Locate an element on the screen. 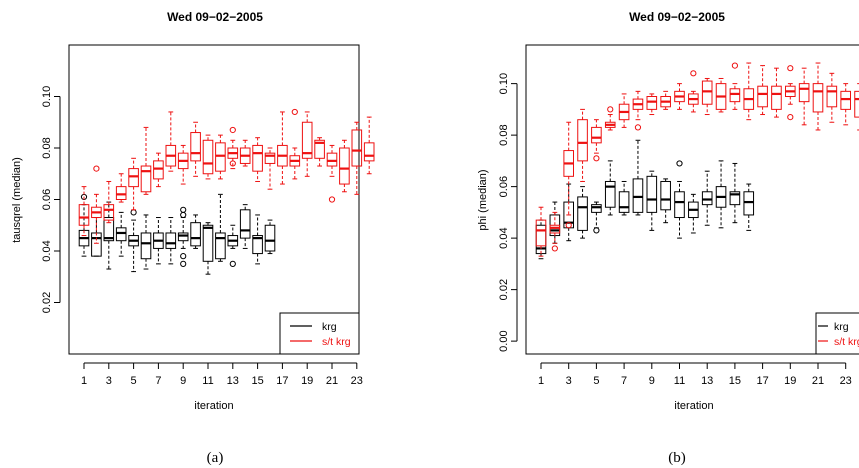 The height and width of the screenshot is (468, 859). series-krg is located at coordinates (645, 199).